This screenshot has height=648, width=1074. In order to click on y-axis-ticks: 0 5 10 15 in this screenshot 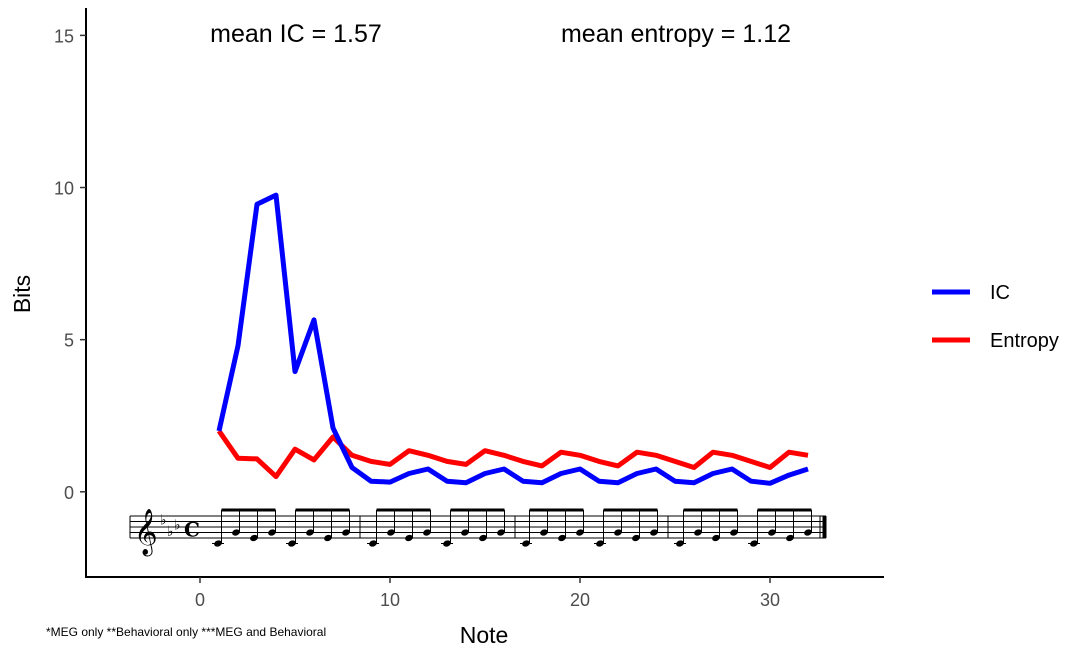, I will do `click(70, 264)`.